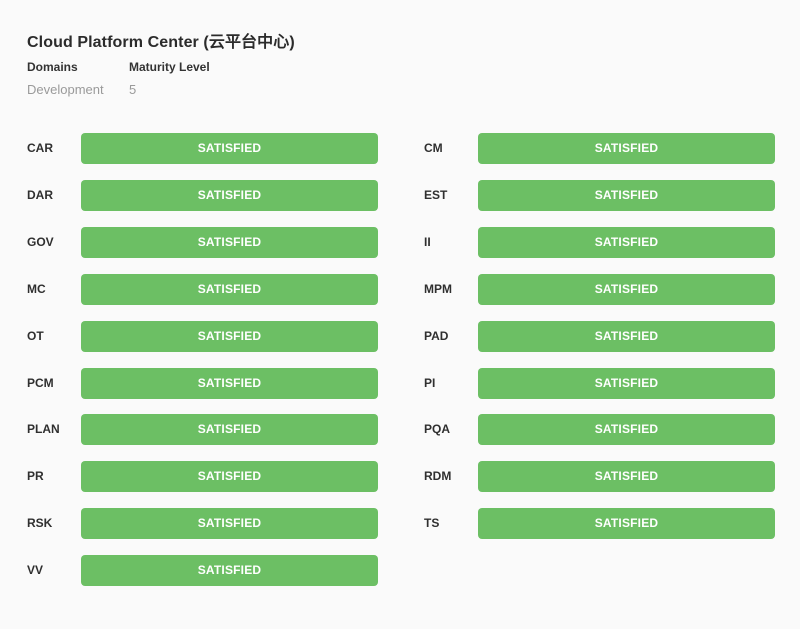  I want to click on practice-area-row: MPM SATISFIED, so click(604, 289).